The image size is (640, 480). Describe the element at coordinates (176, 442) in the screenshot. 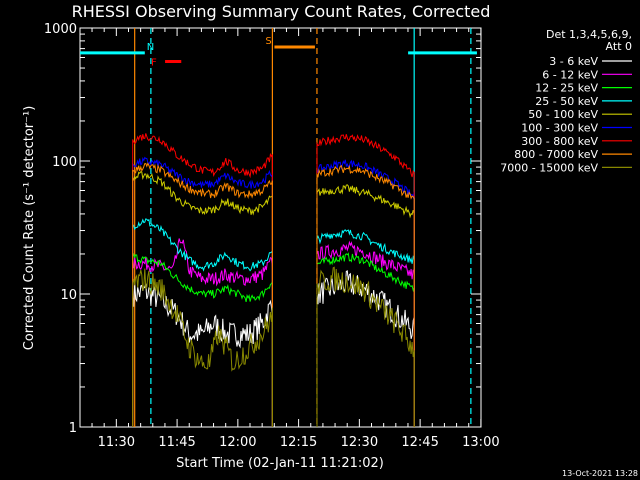

I see `x-tick-label: 11:45` at that location.